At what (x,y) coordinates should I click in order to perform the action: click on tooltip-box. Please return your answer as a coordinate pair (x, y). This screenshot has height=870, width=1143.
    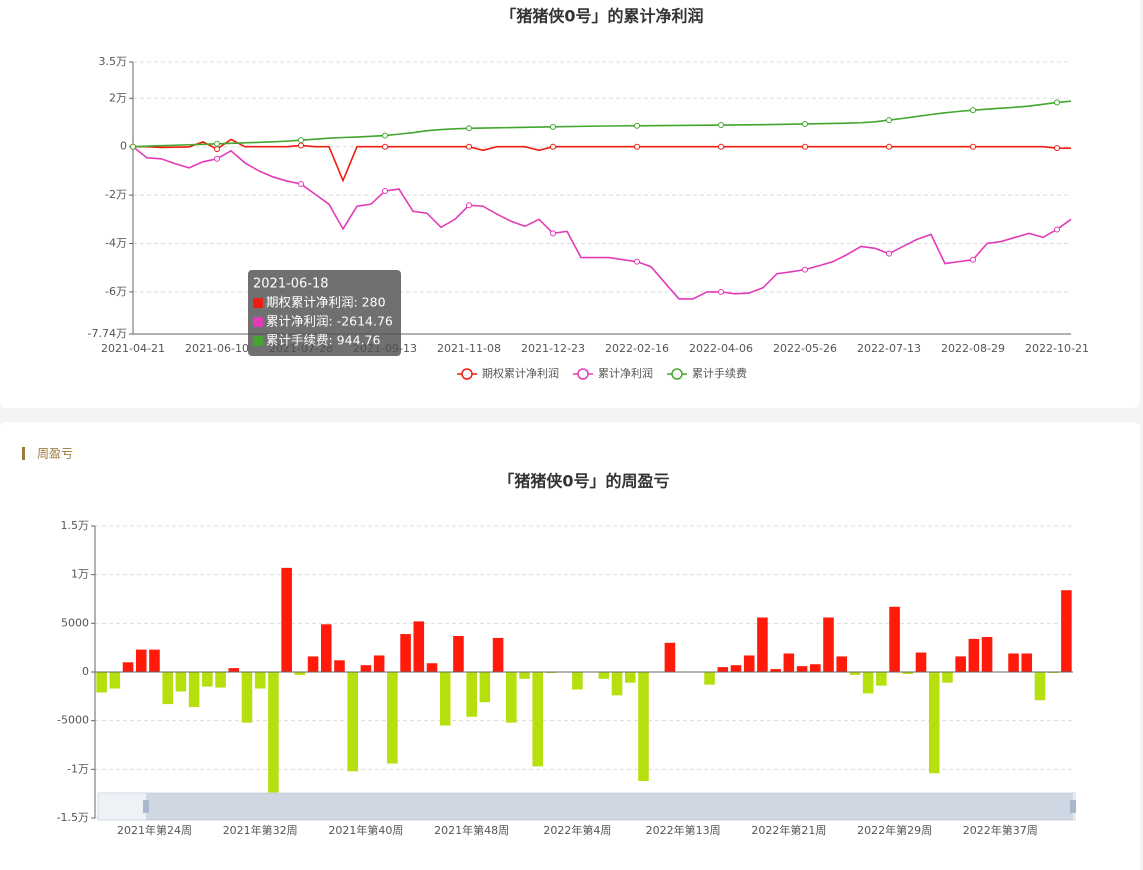
    Looking at the image, I should click on (324, 313).